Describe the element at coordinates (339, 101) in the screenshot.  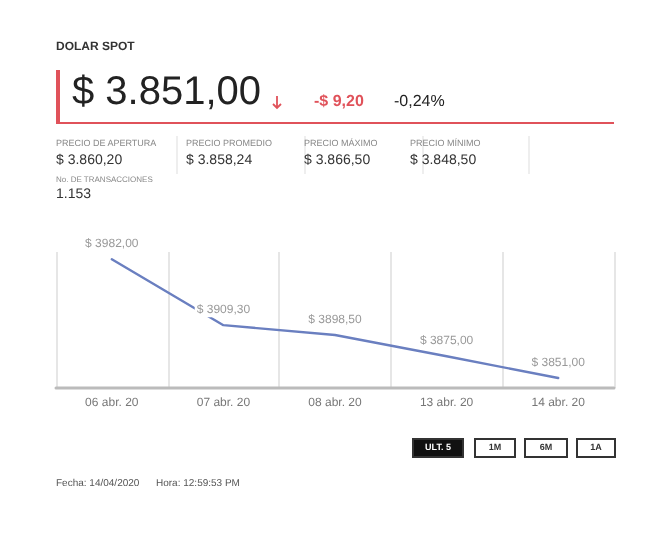
I see `text: -$ 9,20` at that location.